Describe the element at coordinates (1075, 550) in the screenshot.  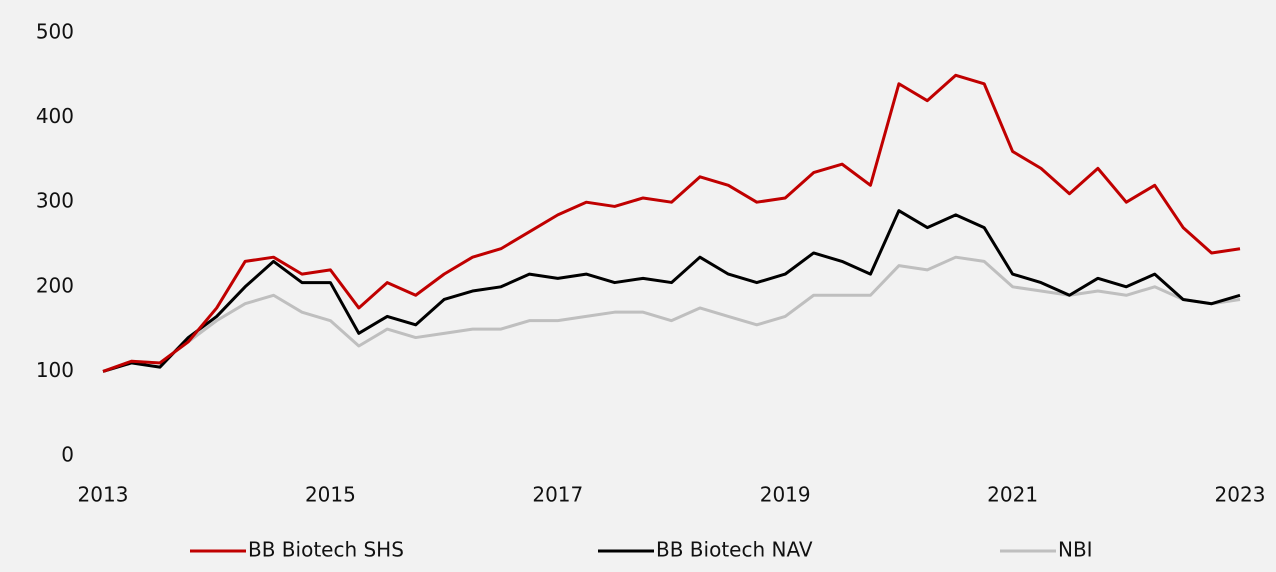
I see `legend-label: NBI` at that location.